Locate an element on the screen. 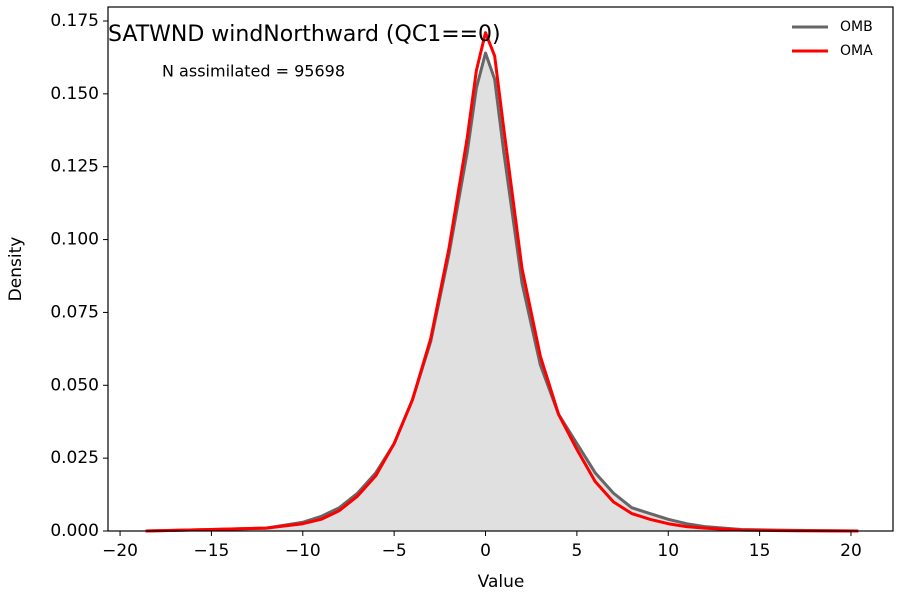  y-tick-label: 0.075 is located at coordinates (74, 312).